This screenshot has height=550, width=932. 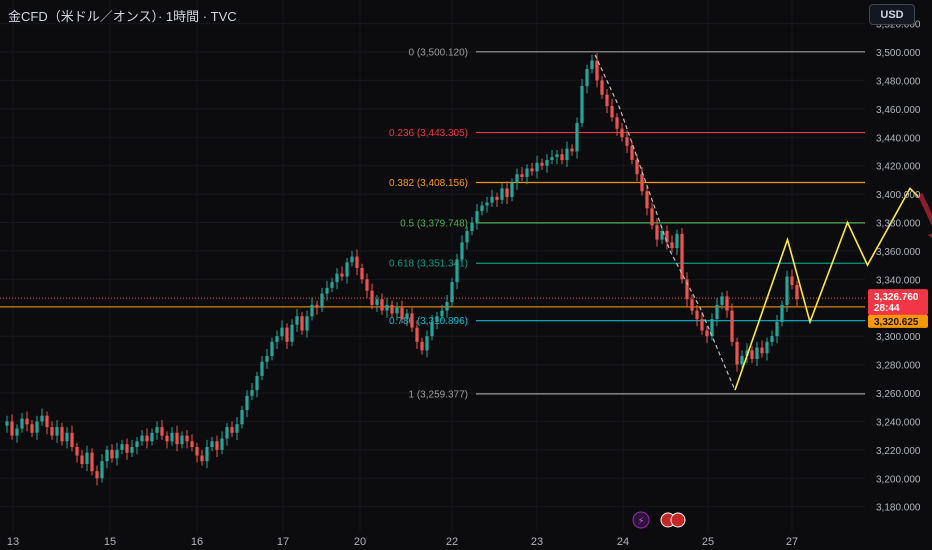 I want to click on y-tick-label: 3,420.000, so click(x=898, y=167).